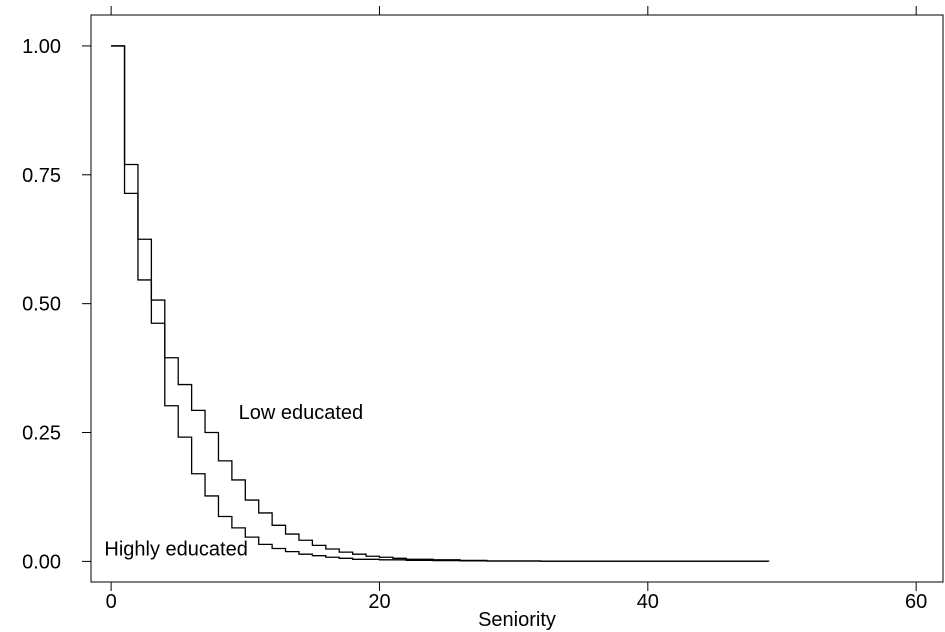 This screenshot has width=945, height=632. What do you see at coordinates (41, 562) in the screenshot?
I see `y-tick-label: 0.00` at bounding box center [41, 562].